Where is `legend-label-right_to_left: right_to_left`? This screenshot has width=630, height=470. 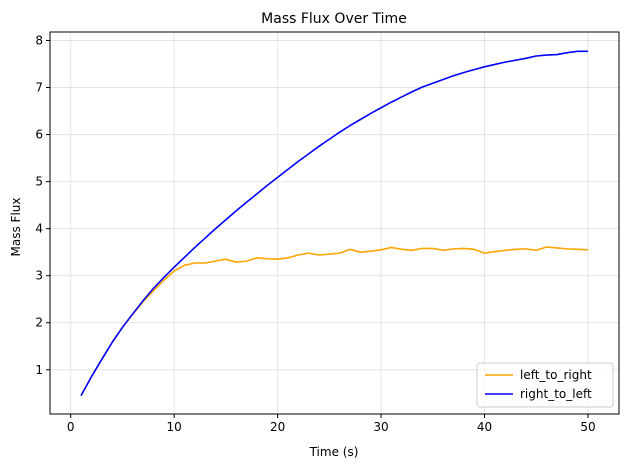
legend-label-right_to_left: right_to_left is located at coordinates (556, 394).